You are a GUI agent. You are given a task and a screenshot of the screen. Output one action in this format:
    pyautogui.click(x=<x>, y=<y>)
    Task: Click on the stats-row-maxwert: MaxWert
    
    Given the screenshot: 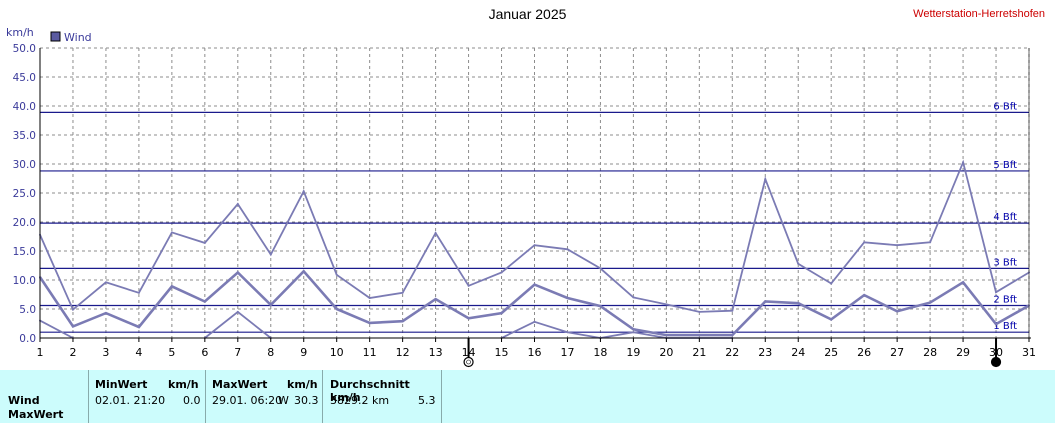 What is the action you would take?
    pyautogui.click(x=36, y=414)
    